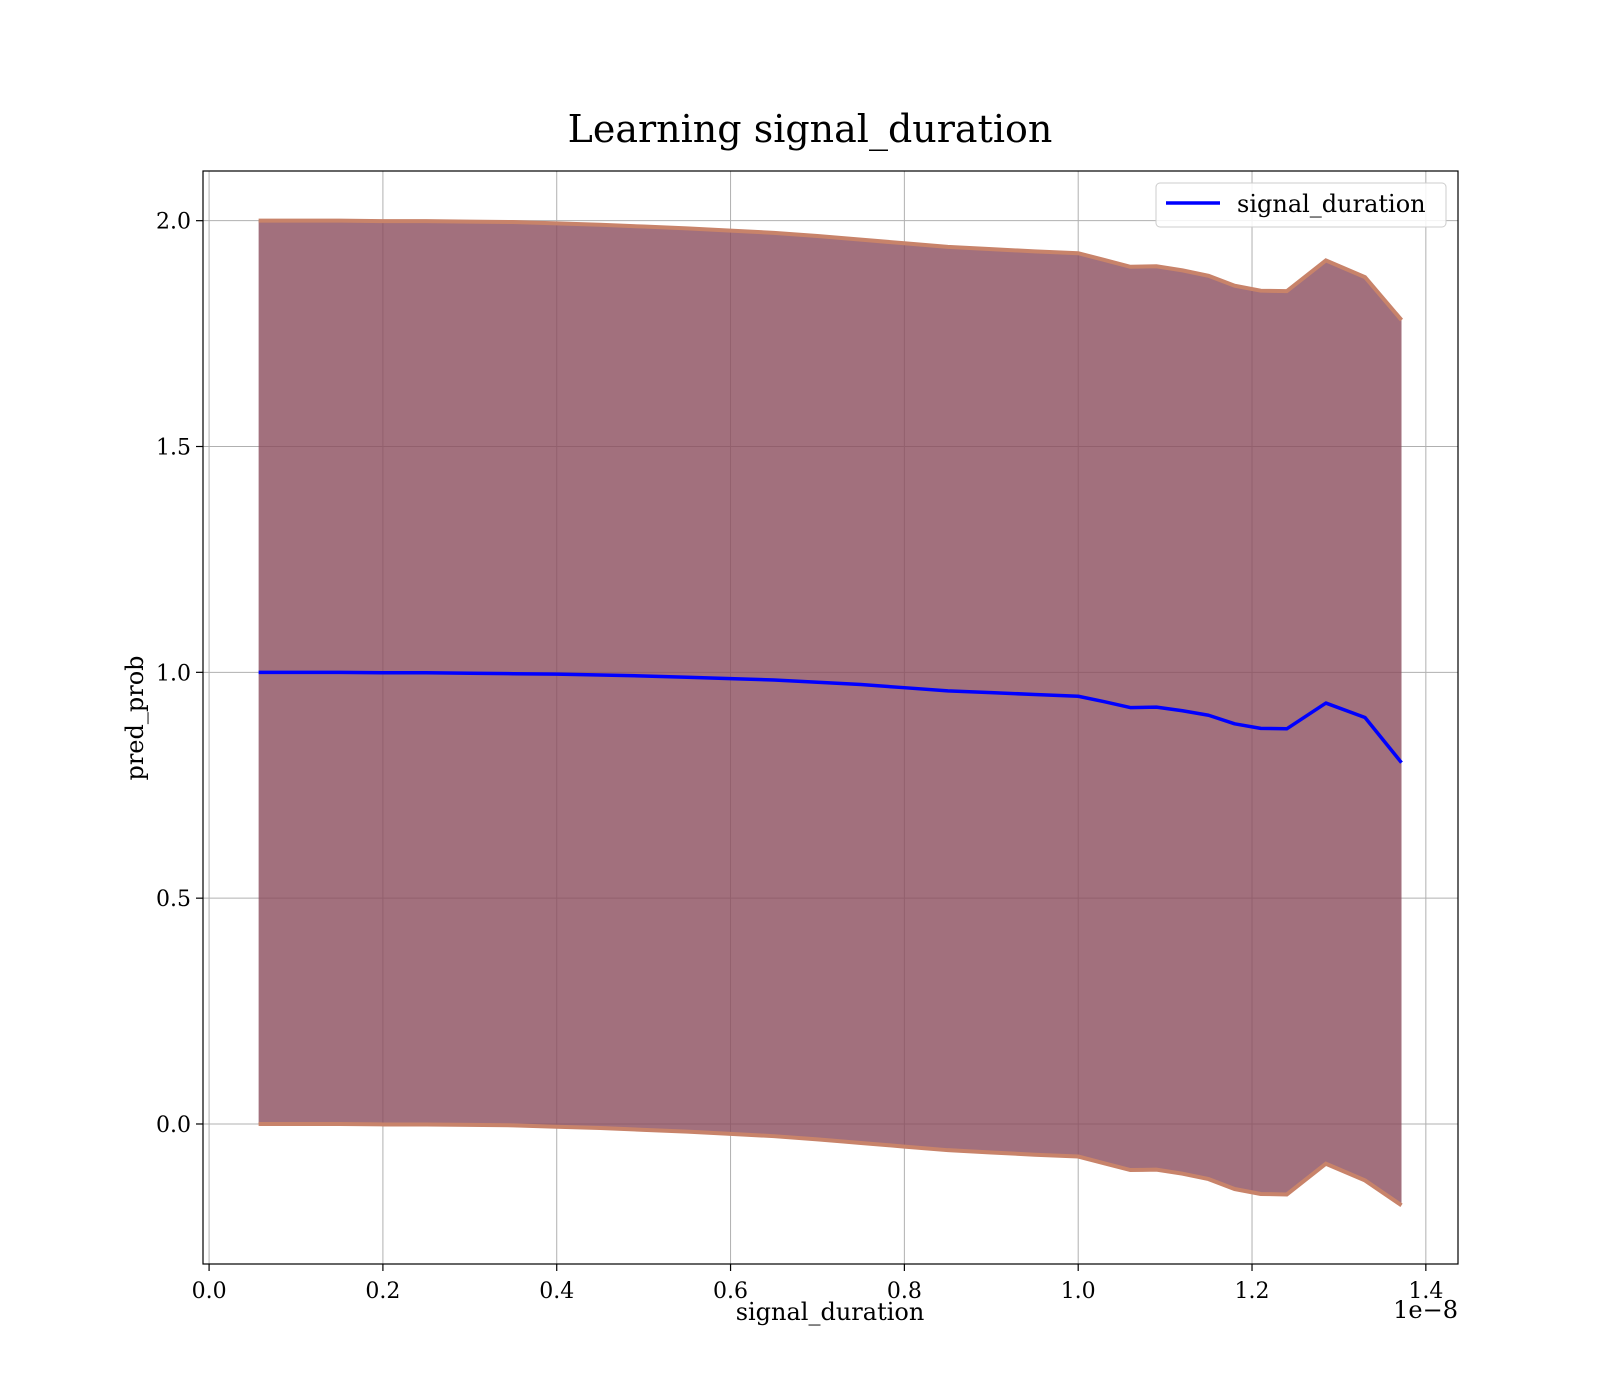 This screenshot has width=1600, height=1400. I want to click on legend: signal_duration, so click(1301, 205).